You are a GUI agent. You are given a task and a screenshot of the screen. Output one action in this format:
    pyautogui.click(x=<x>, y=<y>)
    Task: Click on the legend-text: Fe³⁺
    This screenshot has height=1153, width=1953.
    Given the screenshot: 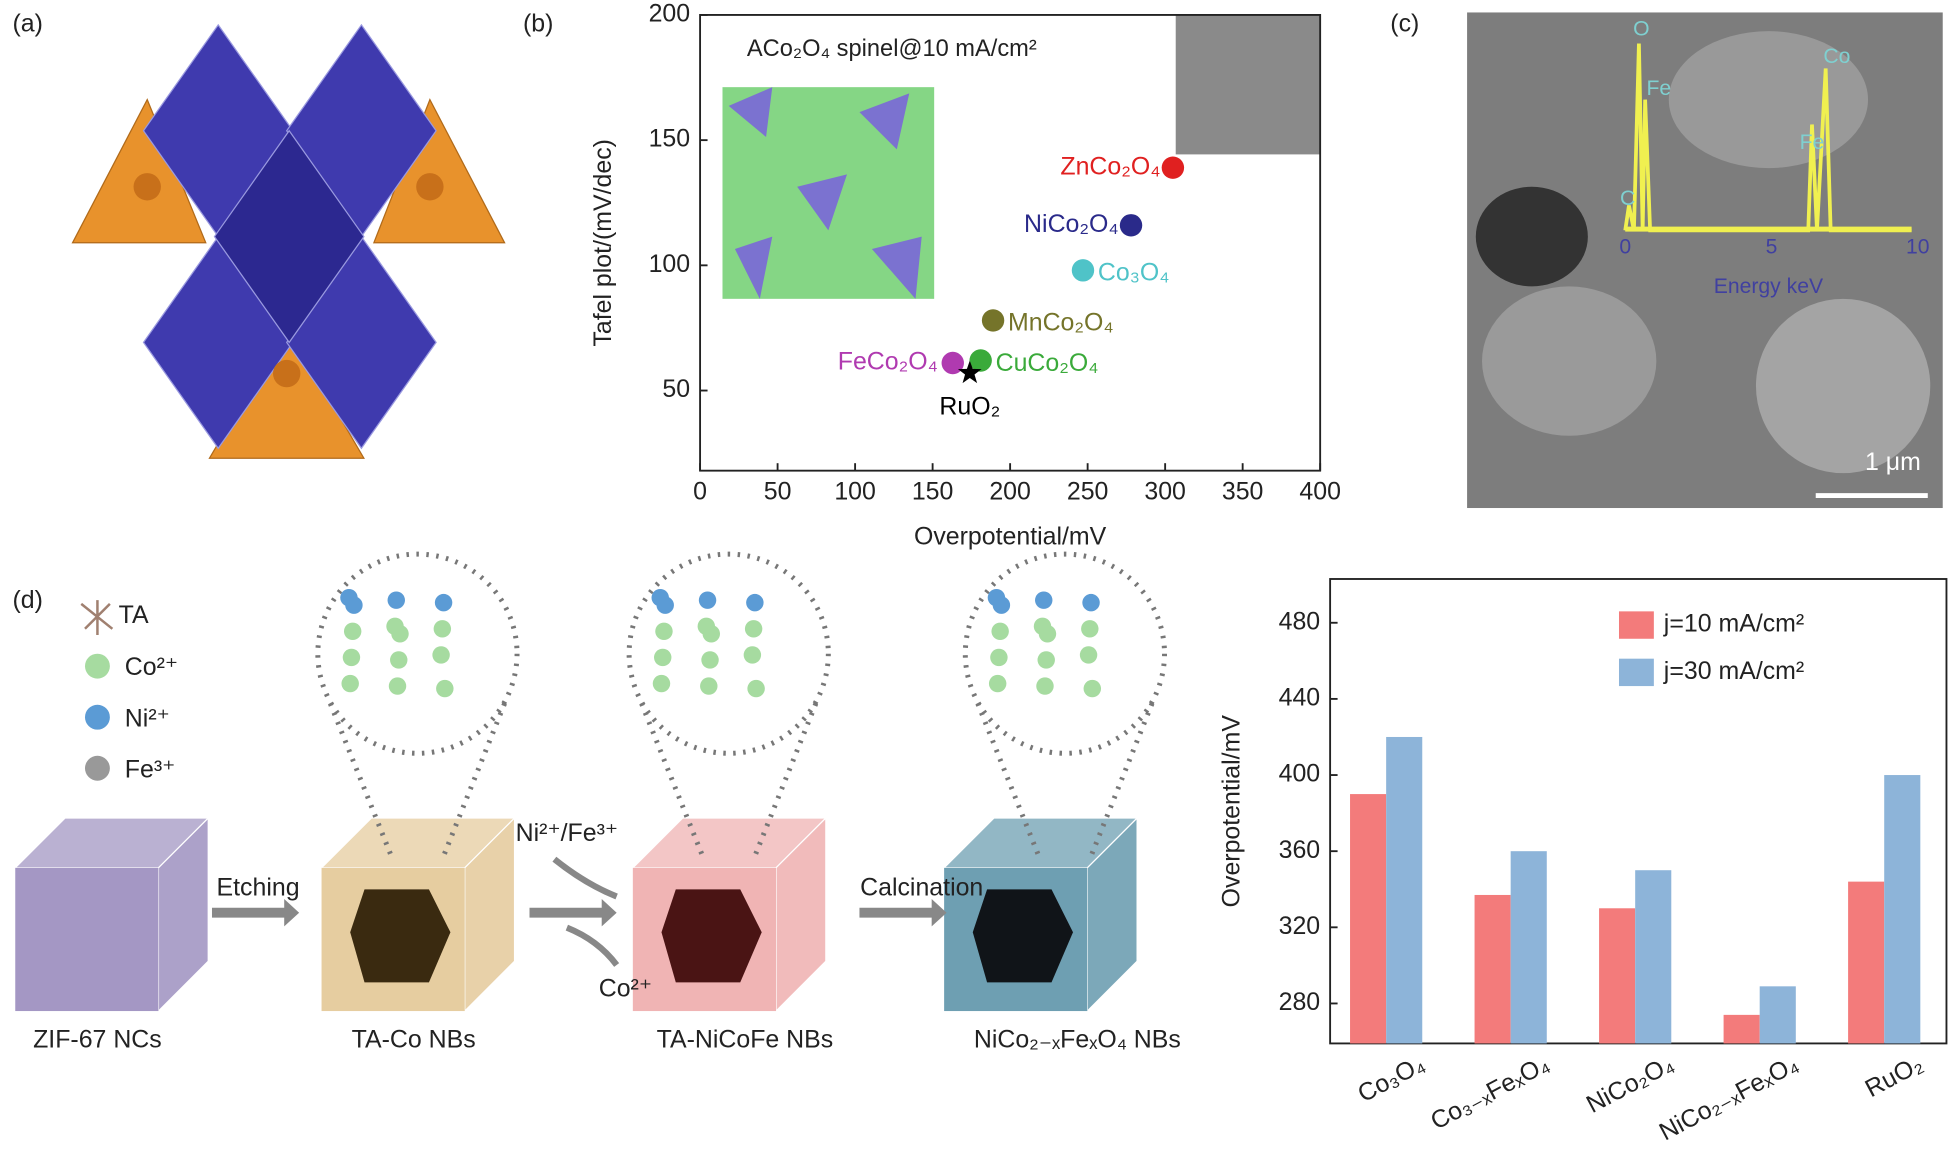 What is the action you would take?
    pyautogui.click(x=150, y=769)
    